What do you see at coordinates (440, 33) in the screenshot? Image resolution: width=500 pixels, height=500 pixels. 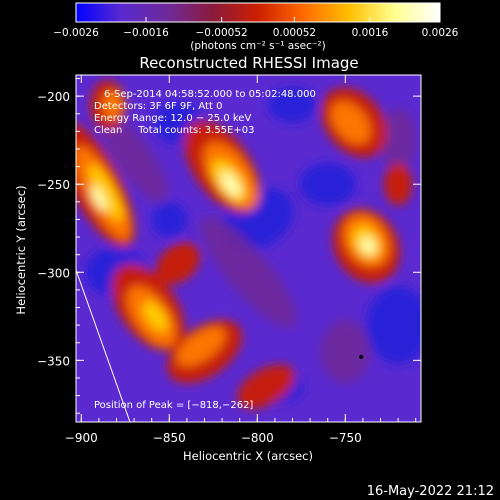 I see `colorbar-tick-label: 0.0026` at bounding box center [440, 33].